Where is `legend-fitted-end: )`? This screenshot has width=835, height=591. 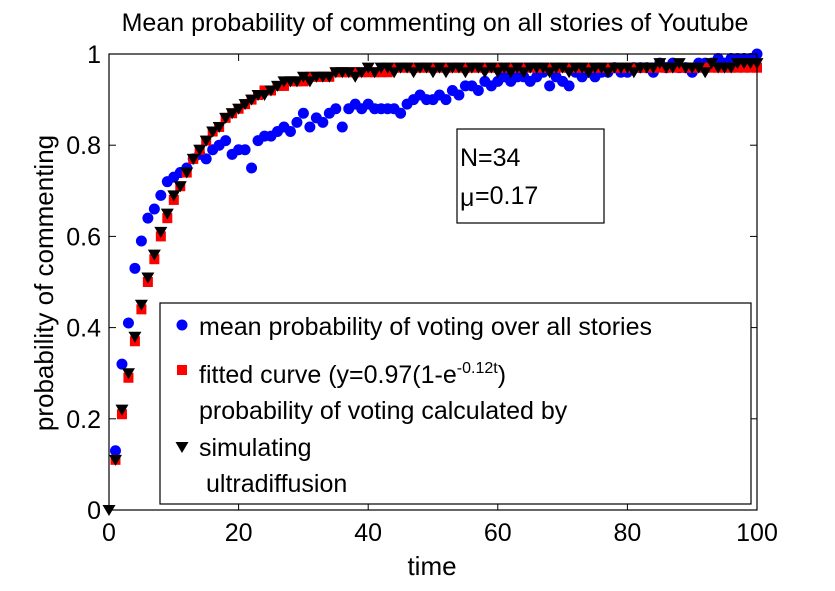
legend-fitted-end: ) is located at coordinates (502, 375).